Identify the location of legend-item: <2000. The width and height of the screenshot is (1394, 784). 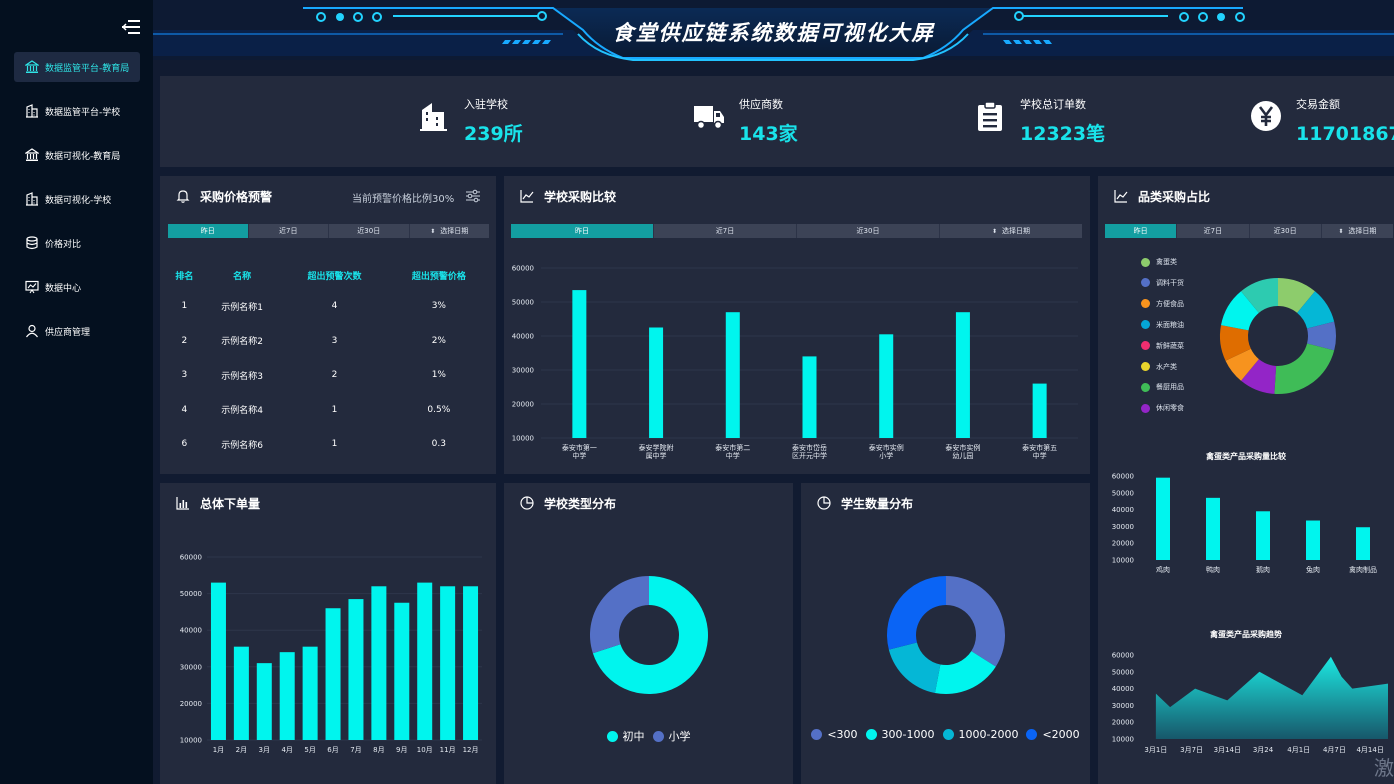
(1053, 734).